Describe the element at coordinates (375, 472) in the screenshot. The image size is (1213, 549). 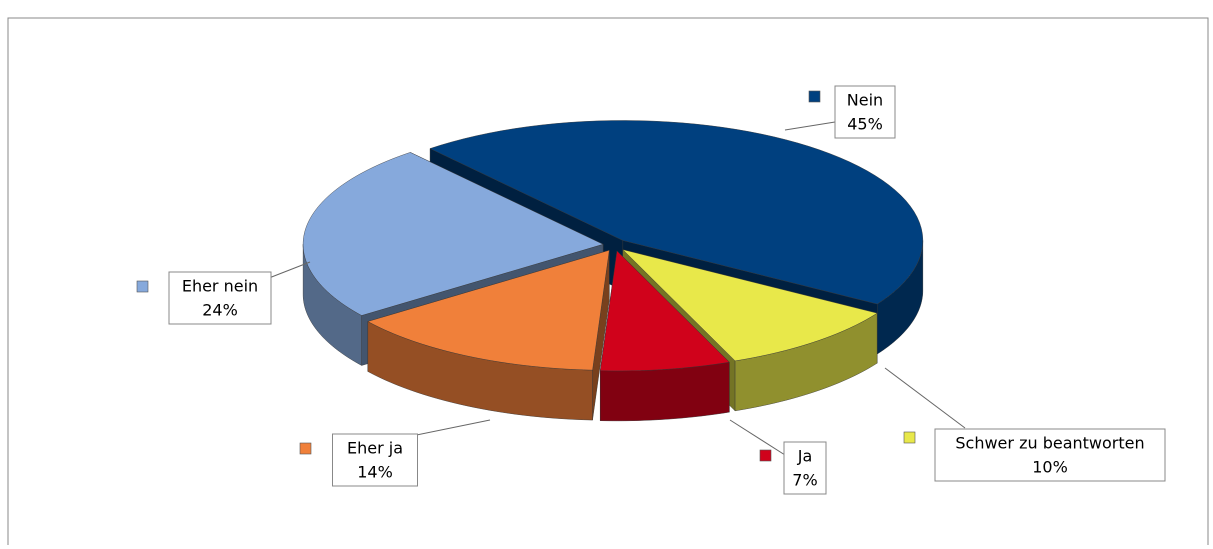
I see `value-label: 14%` at that location.